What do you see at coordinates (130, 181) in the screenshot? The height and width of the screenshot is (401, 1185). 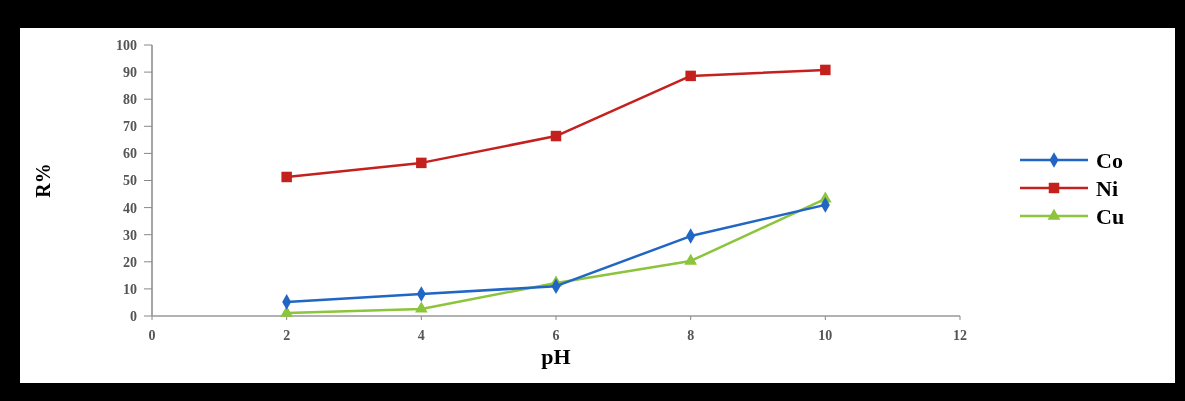 I see `y-tick-label: 50` at bounding box center [130, 181].